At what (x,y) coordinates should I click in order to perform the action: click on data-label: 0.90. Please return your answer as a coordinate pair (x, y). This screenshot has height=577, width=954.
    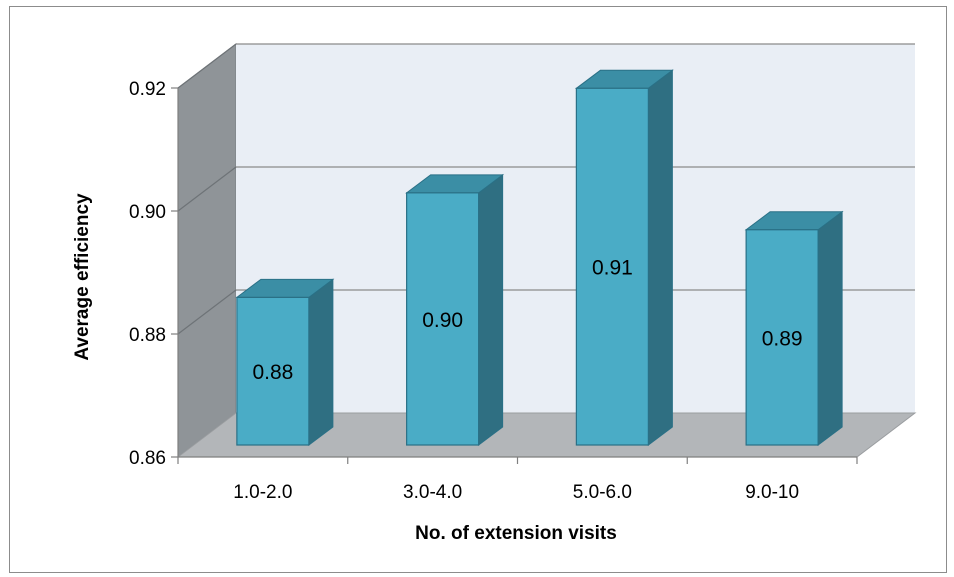
    Looking at the image, I should click on (442, 320).